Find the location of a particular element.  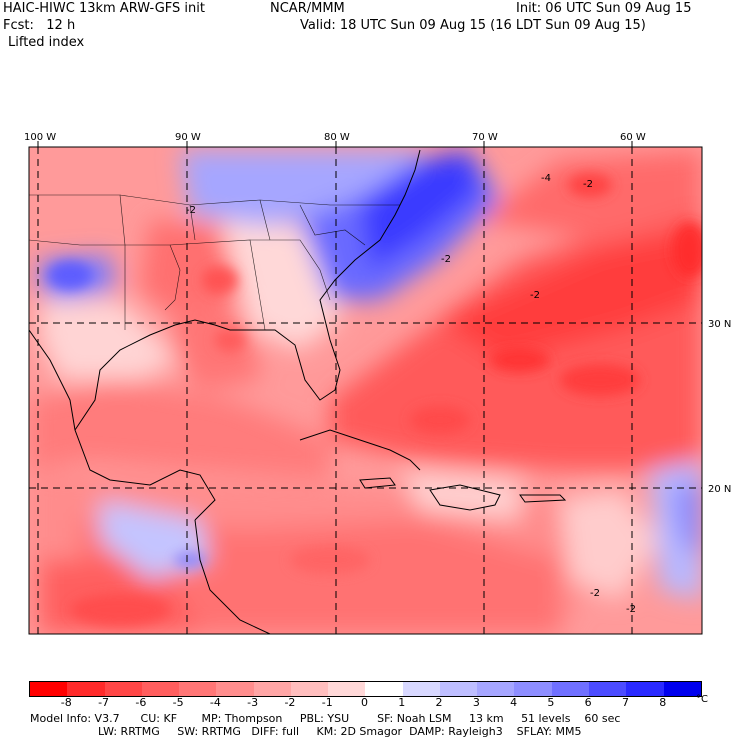

lon-label-60w: 60 W is located at coordinates (633, 137).